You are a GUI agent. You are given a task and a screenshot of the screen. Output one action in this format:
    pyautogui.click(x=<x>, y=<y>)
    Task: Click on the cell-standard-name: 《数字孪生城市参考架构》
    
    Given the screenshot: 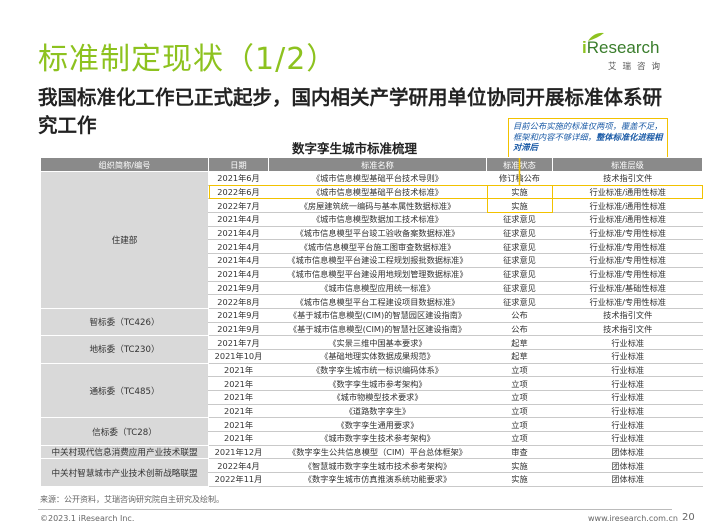 What is the action you would take?
    pyautogui.click(x=377, y=383)
    